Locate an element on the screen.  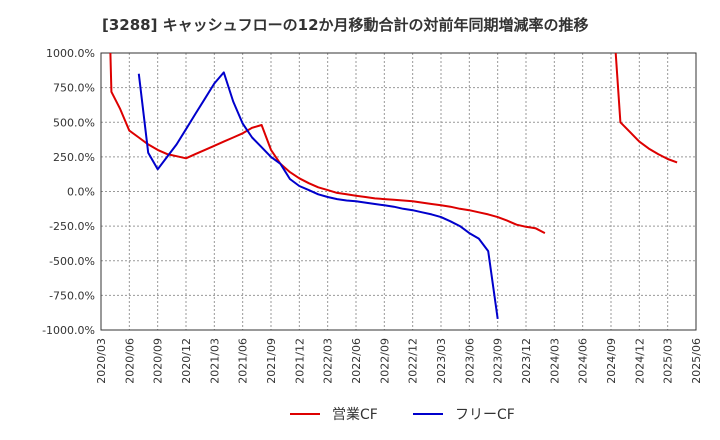
x-tick-label: 2020/03 is located at coordinates (101, 361).